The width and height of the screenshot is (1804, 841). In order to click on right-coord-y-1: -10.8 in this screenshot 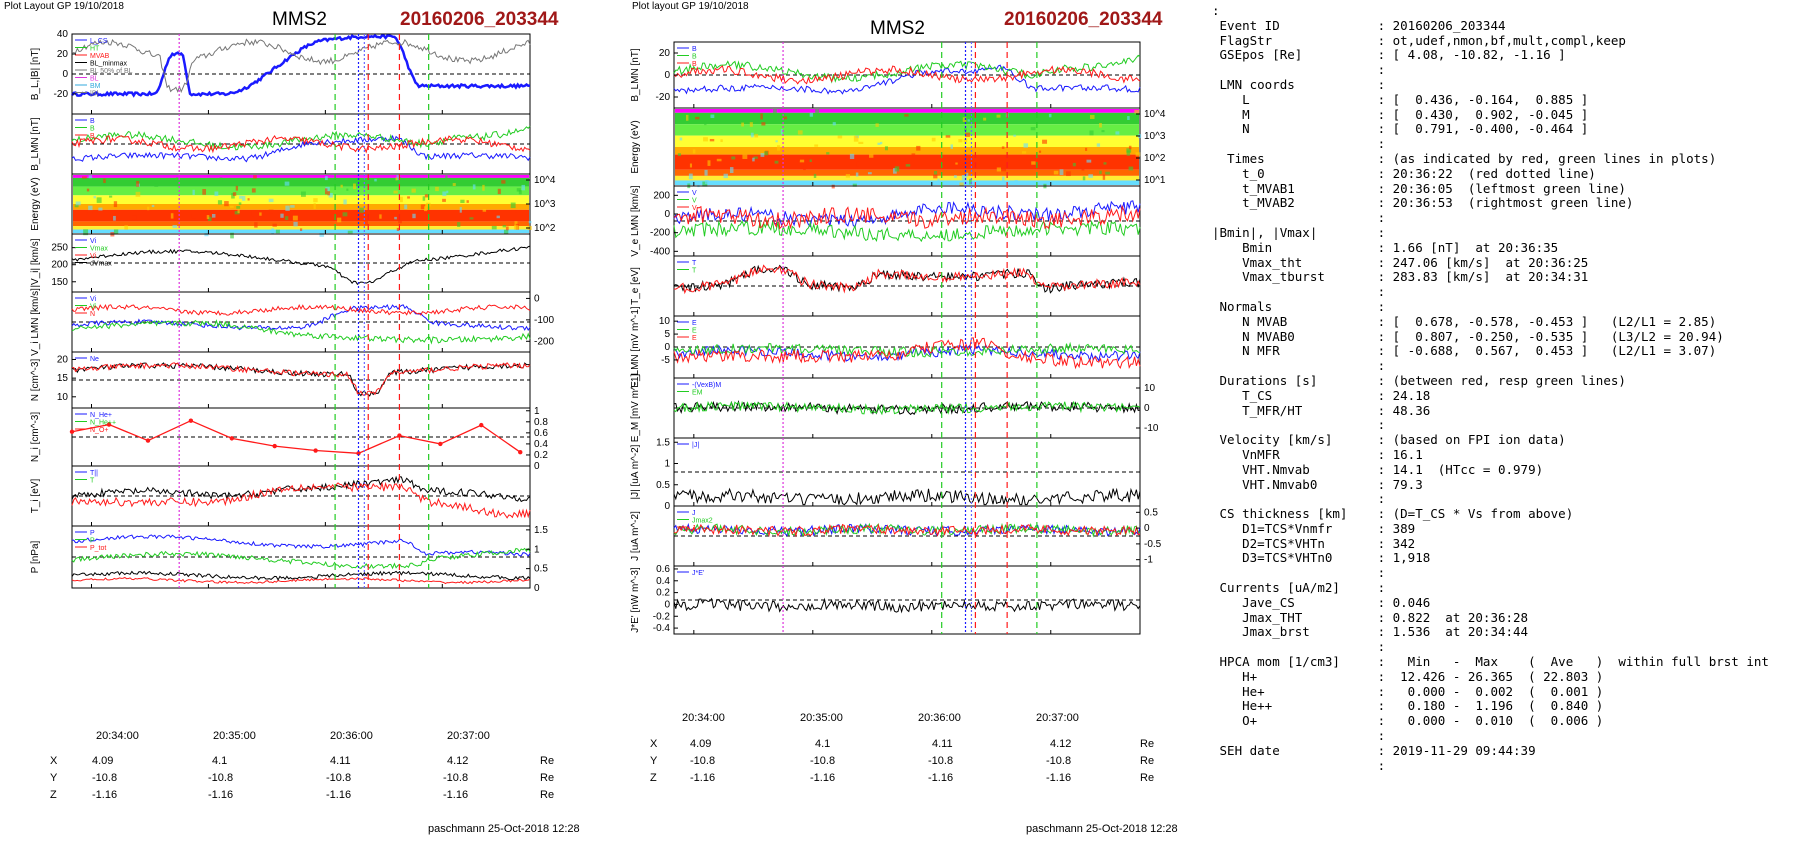, I will do `click(823, 761)`.